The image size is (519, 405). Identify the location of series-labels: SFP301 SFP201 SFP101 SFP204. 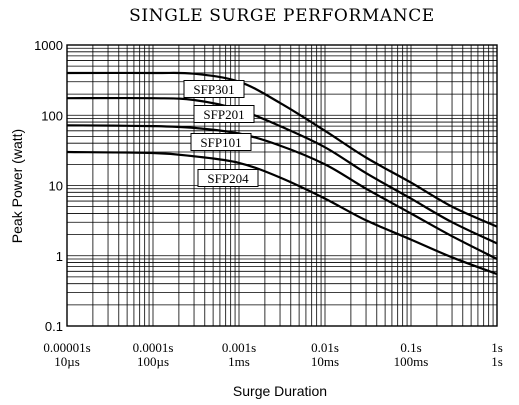
(221, 133).